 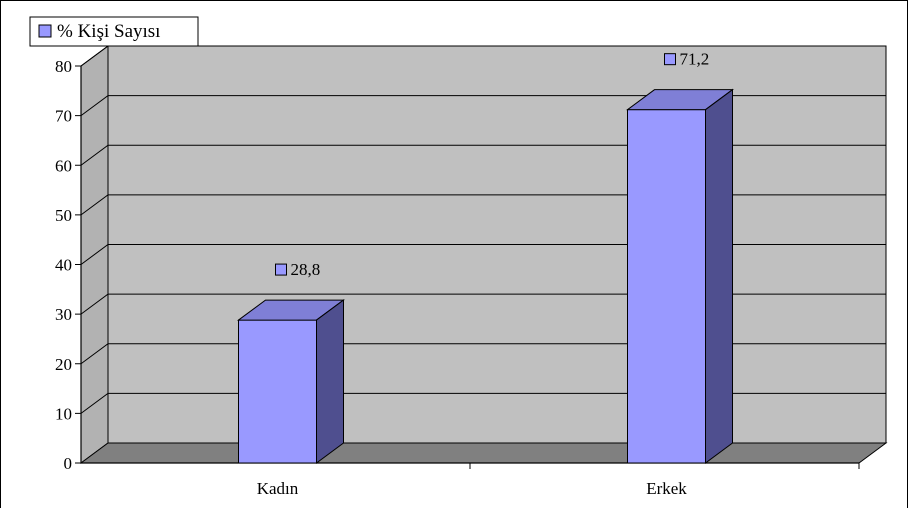 I want to click on x-tick-label: Erkek, so click(x=666, y=488).